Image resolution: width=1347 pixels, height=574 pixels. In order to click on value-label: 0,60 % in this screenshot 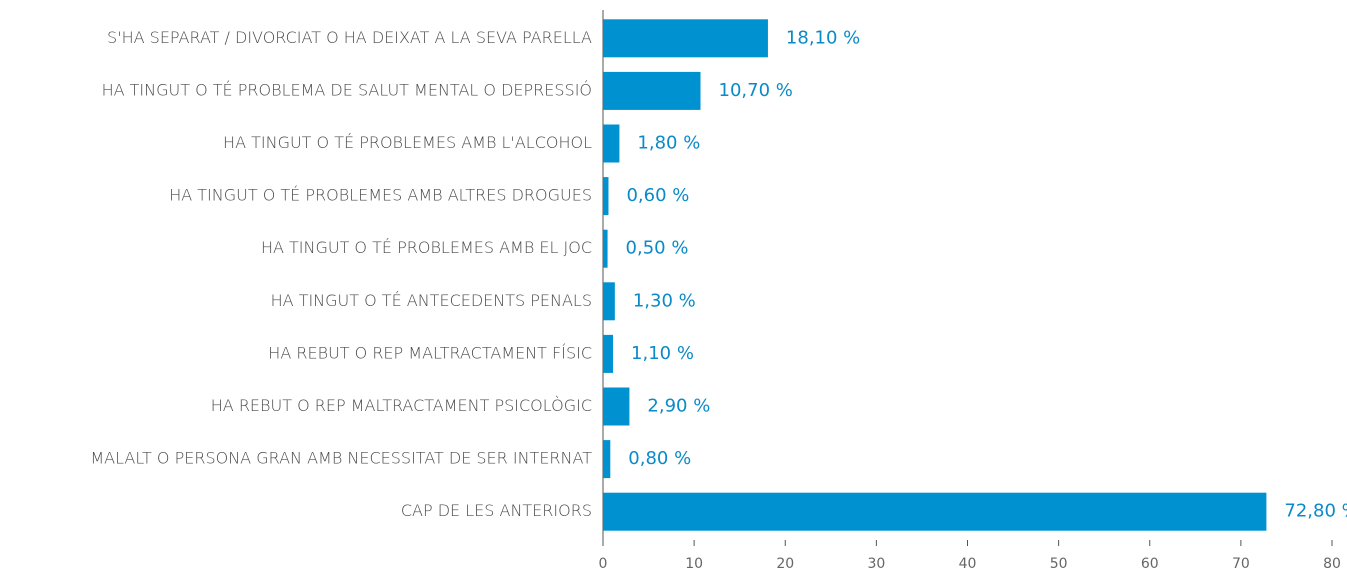, I will do `click(657, 195)`.